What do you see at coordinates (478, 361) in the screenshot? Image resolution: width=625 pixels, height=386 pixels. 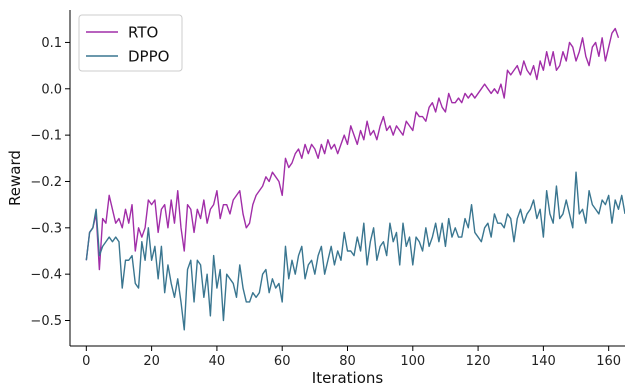 I see `x-tick-label: 120` at bounding box center [478, 361].